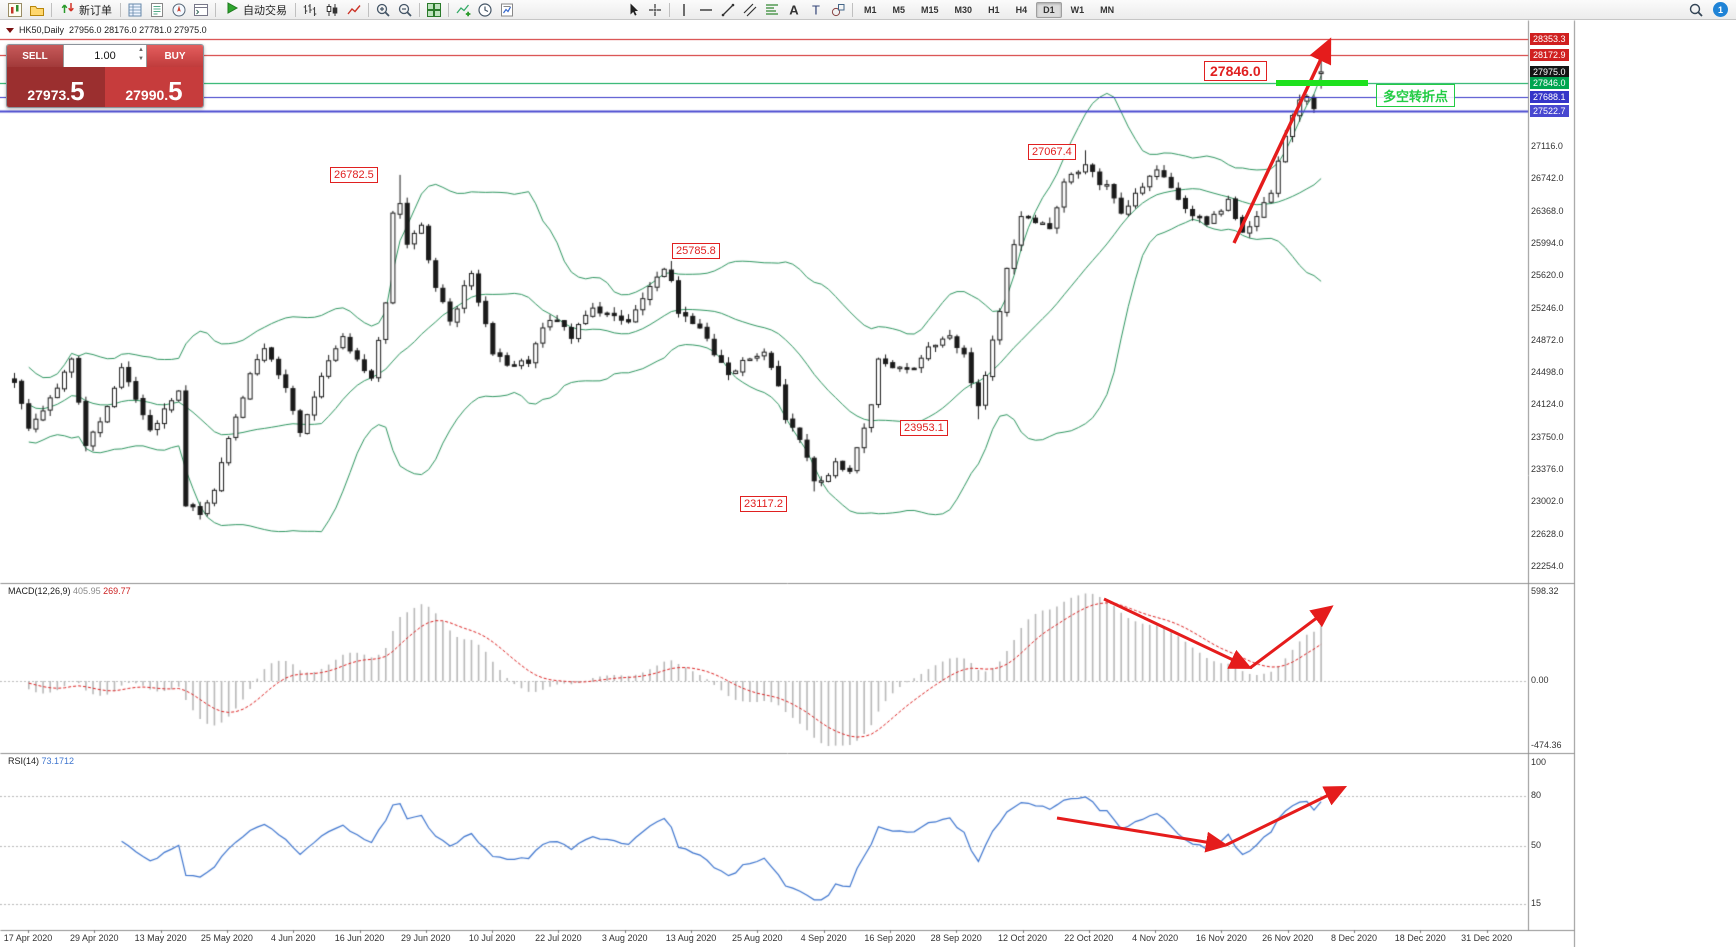 The image size is (1736, 947). I want to click on toolbar-right-group: 1, so click(1710, 10).